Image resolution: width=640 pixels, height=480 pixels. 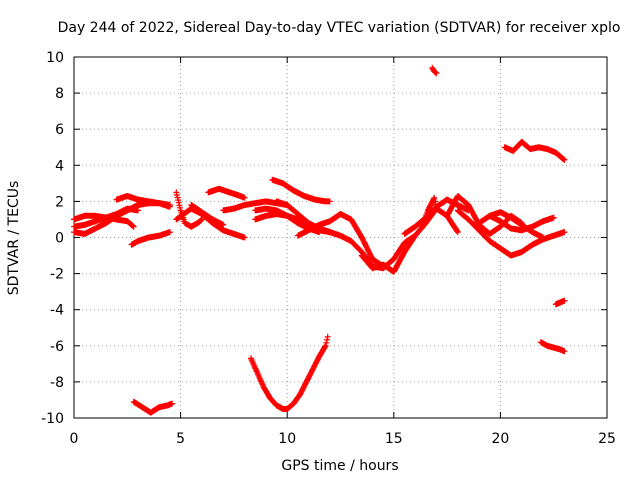 What do you see at coordinates (59, 166) in the screenshot?
I see `y-tick-label: 4` at bounding box center [59, 166].